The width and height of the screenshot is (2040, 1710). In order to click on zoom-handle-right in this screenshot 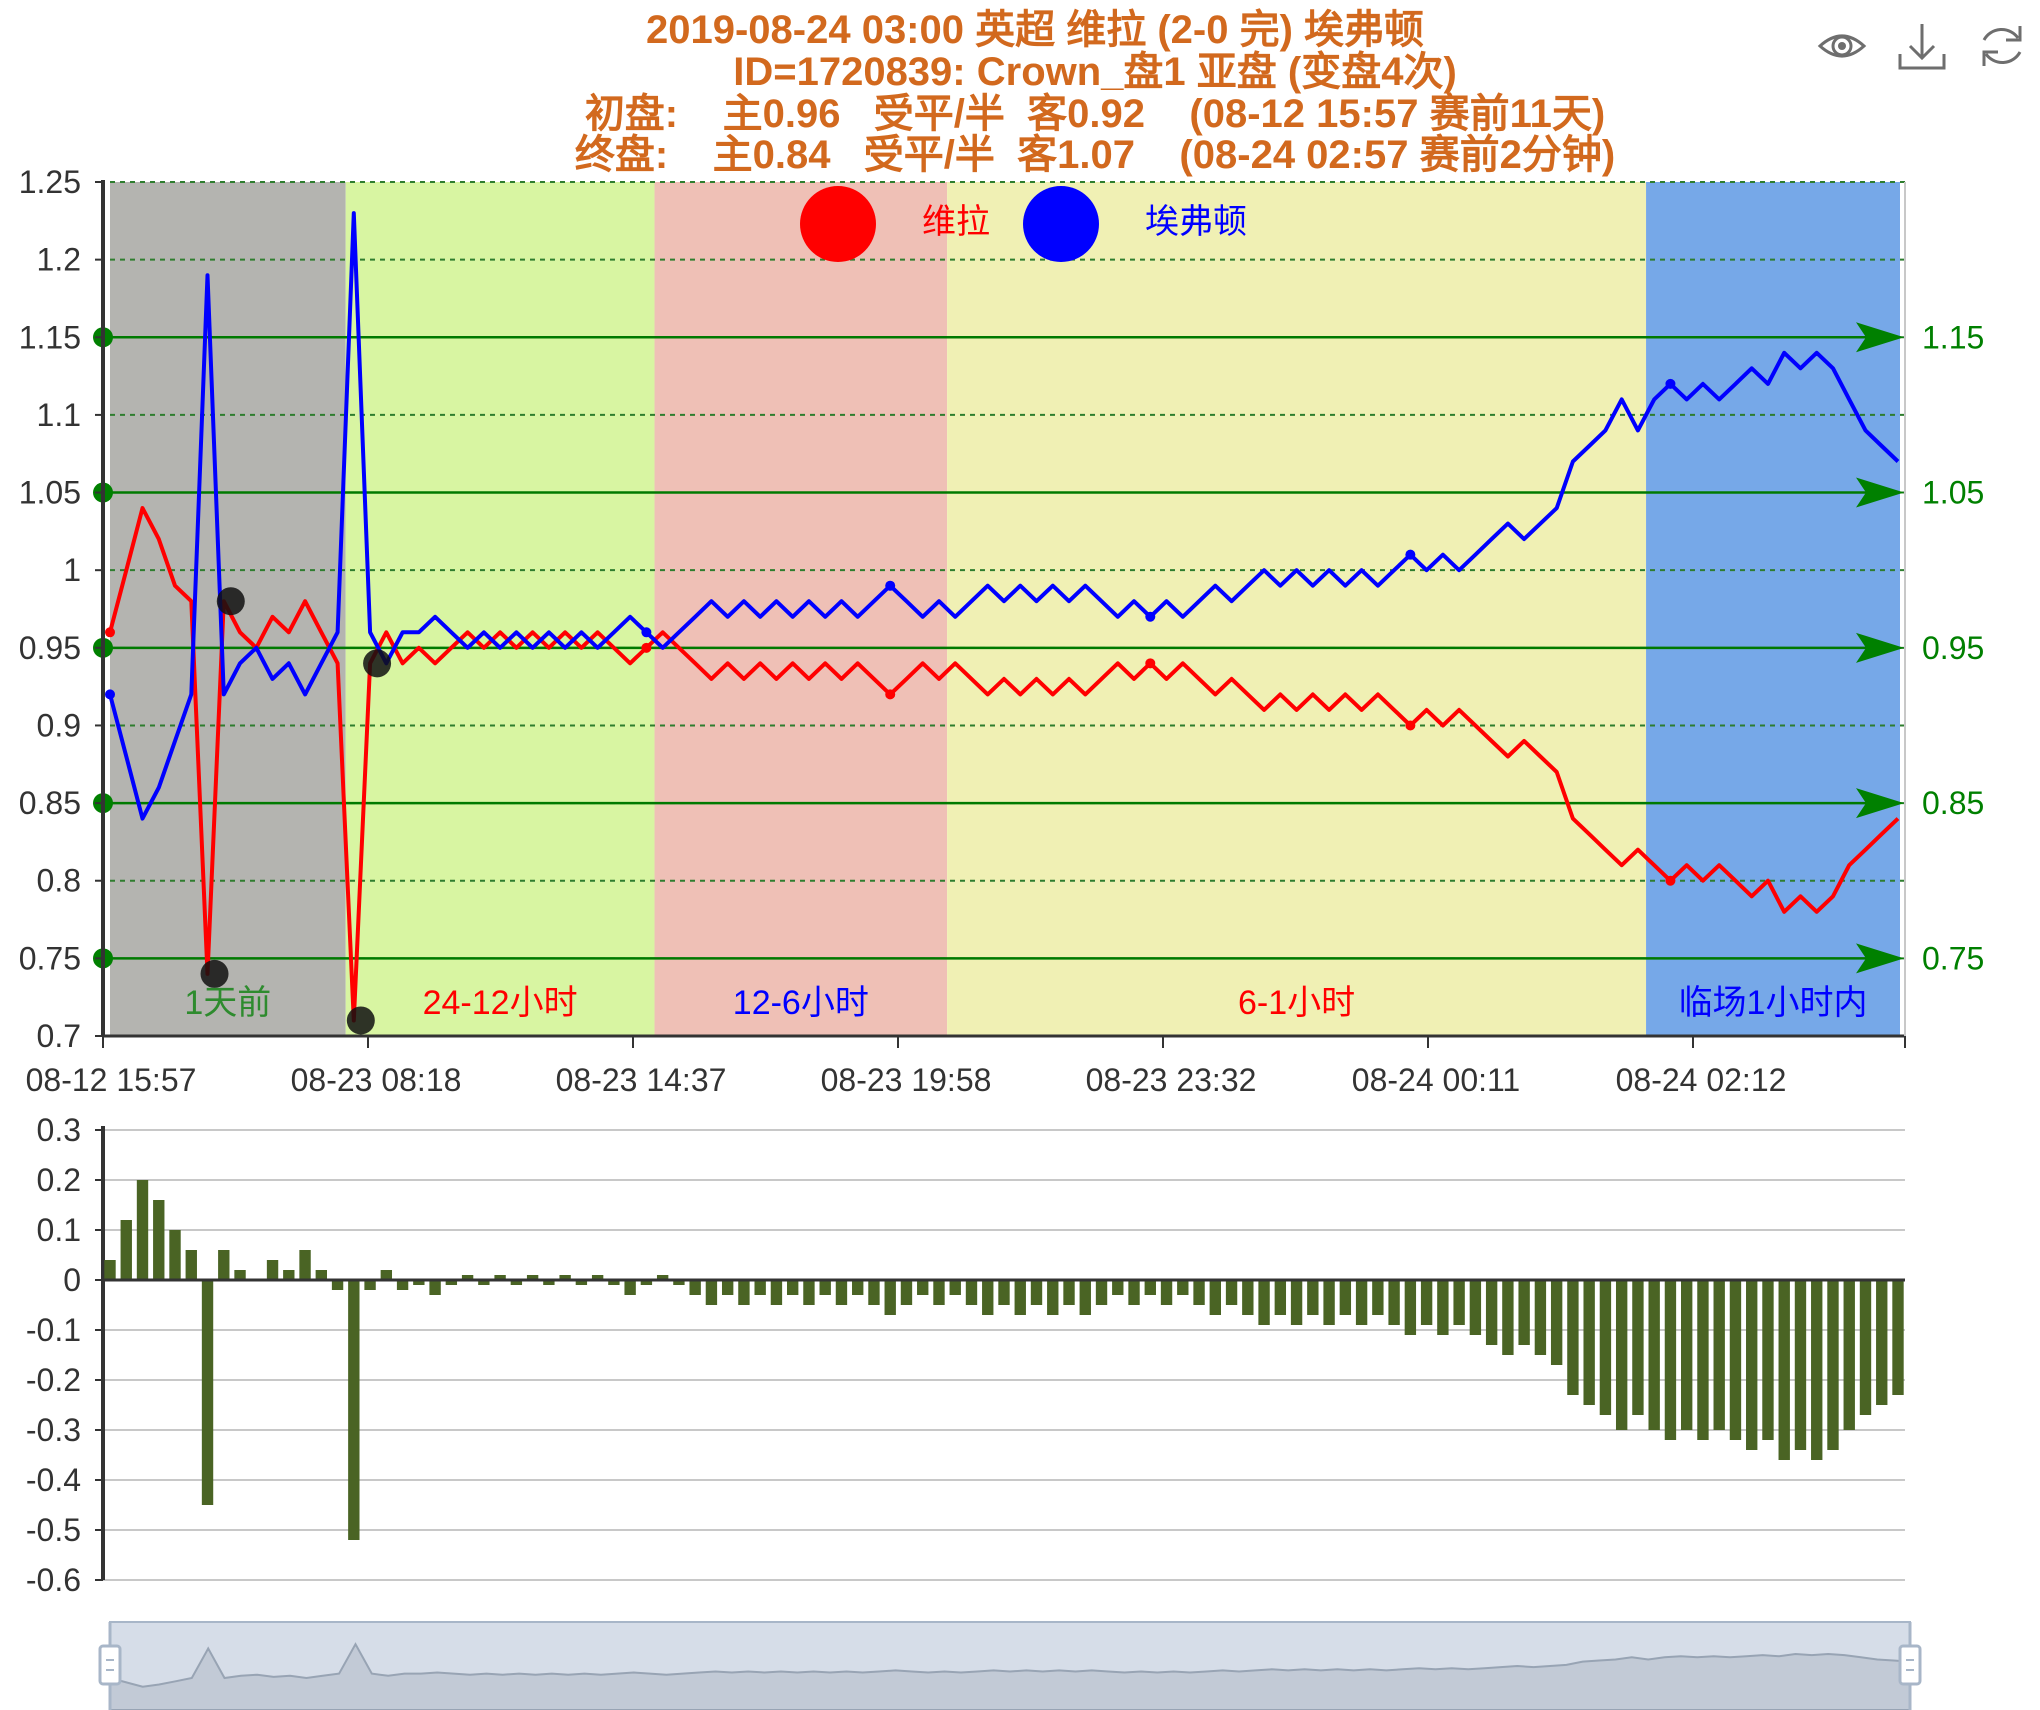, I will do `click(1910, 1666)`.